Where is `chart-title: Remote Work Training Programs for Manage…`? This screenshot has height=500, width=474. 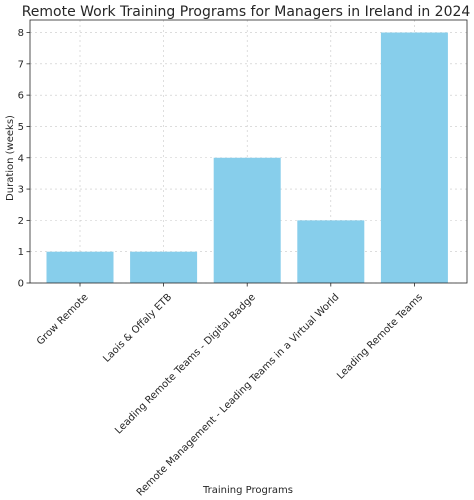
chart-title: Remote Work Training Programs for Manage… is located at coordinates (246, 12).